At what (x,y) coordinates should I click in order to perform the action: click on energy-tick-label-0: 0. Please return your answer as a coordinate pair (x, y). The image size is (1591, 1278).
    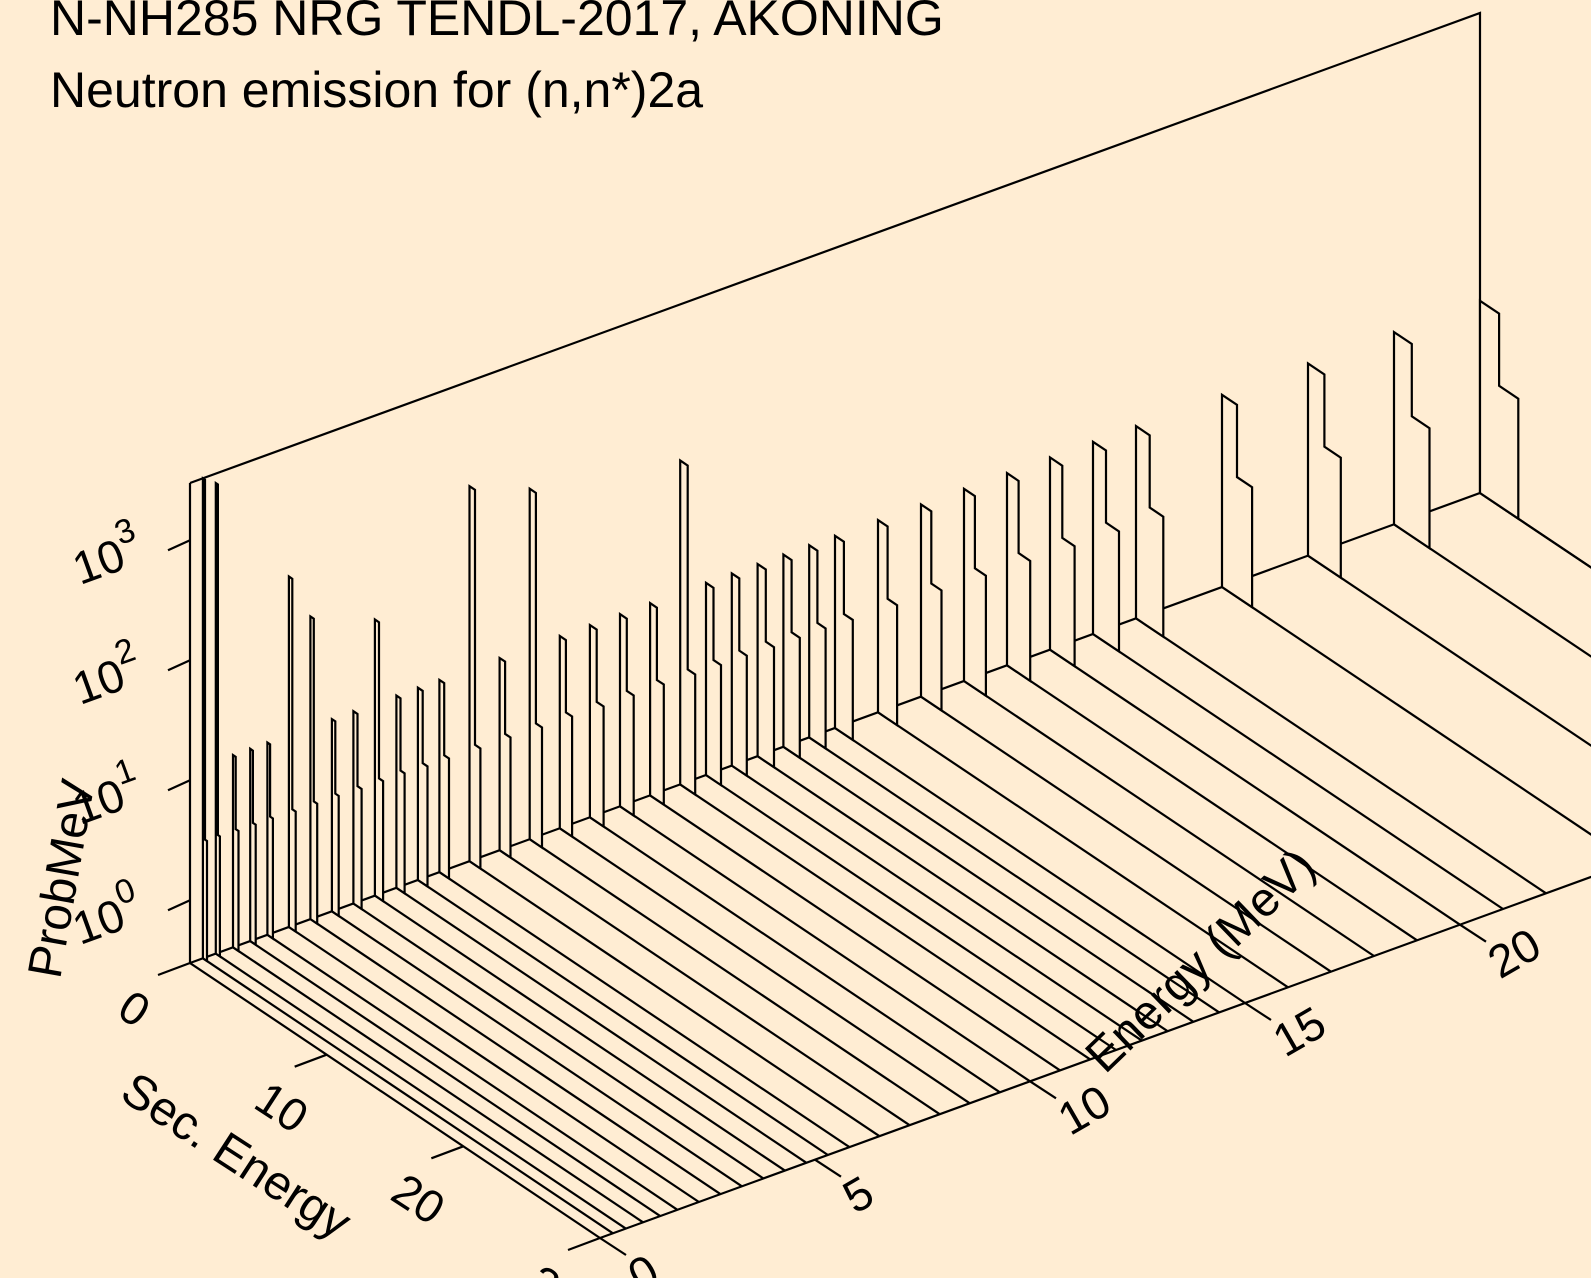
    Looking at the image, I should click on (643, 1261).